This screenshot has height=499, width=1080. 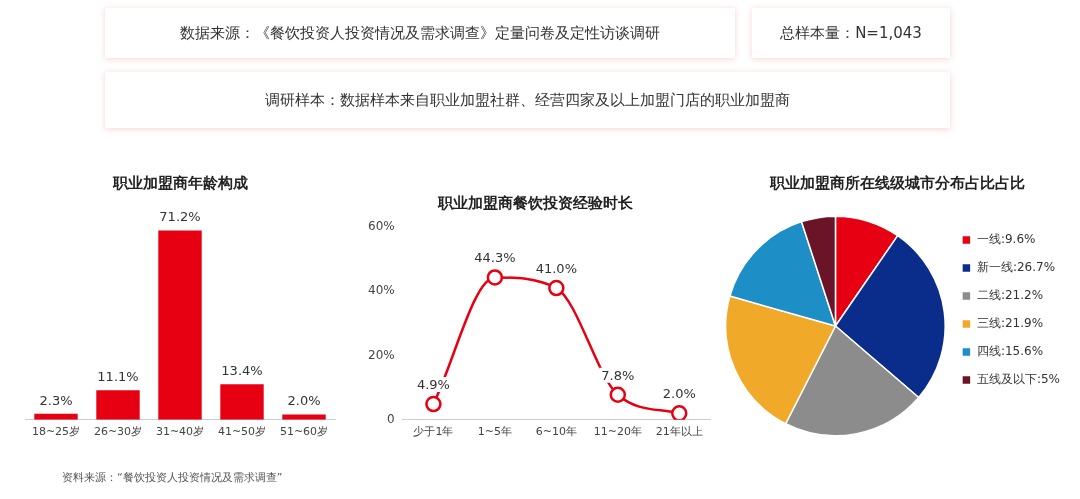 What do you see at coordinates (495, 258) in the screenshot?
I see `data-label: 44.3%` at bounding box center [495, 258].